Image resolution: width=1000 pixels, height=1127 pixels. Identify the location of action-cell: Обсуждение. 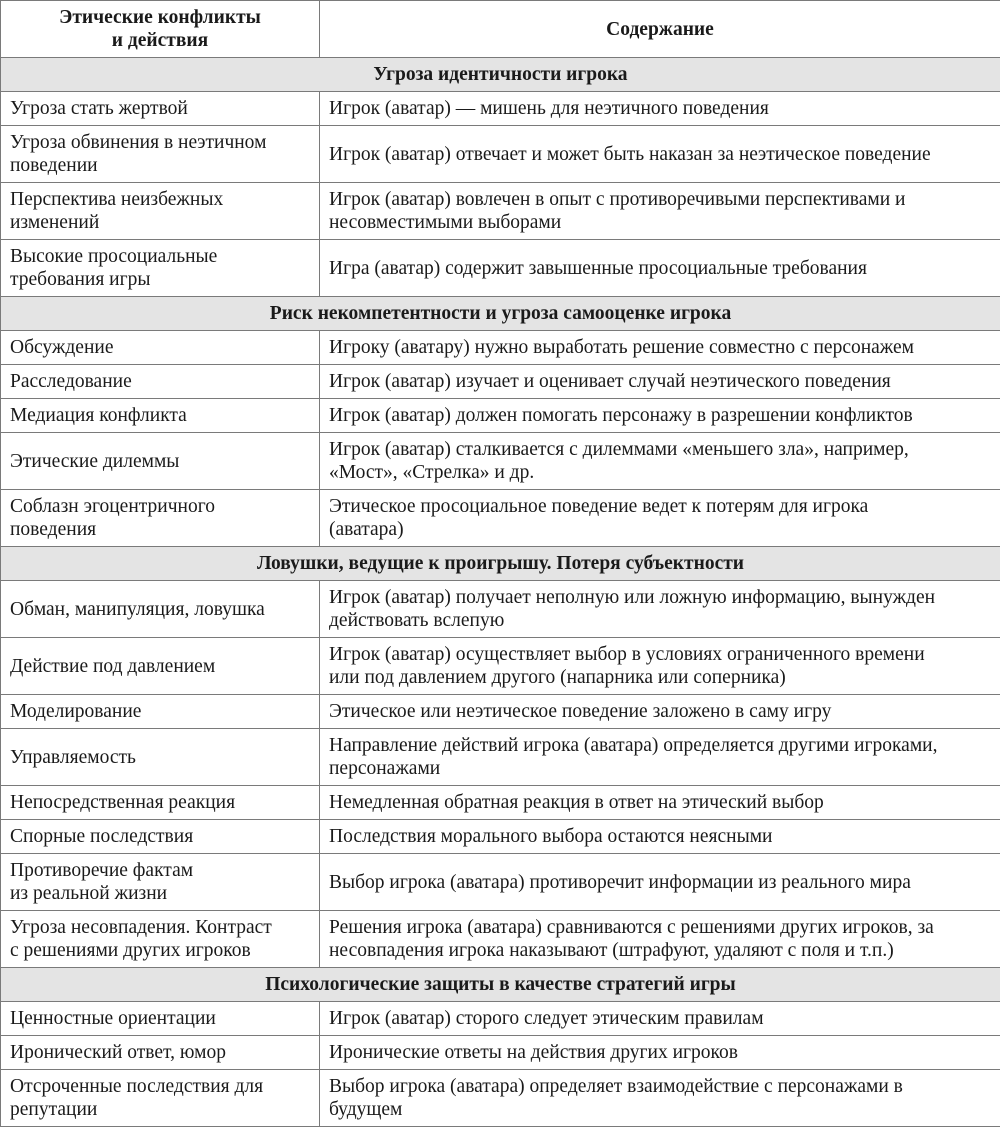
(160, 348).